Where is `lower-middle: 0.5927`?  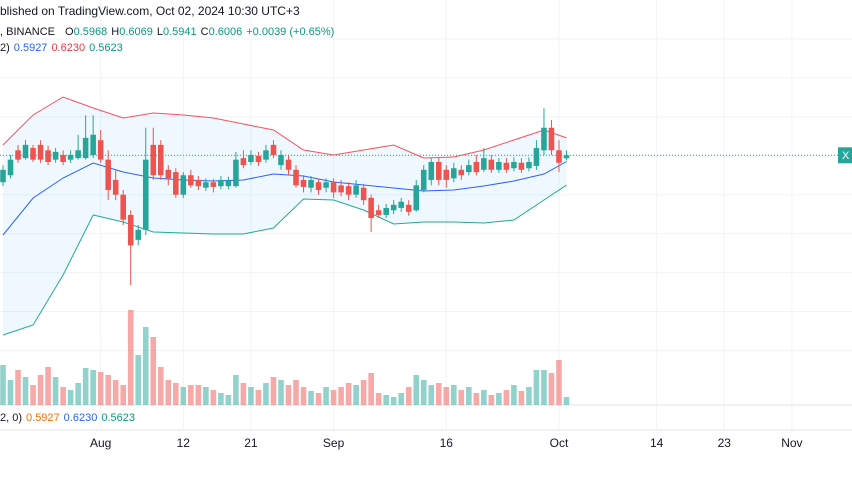 lower-middle: 0.5927 is located at coordinates (43, 418).